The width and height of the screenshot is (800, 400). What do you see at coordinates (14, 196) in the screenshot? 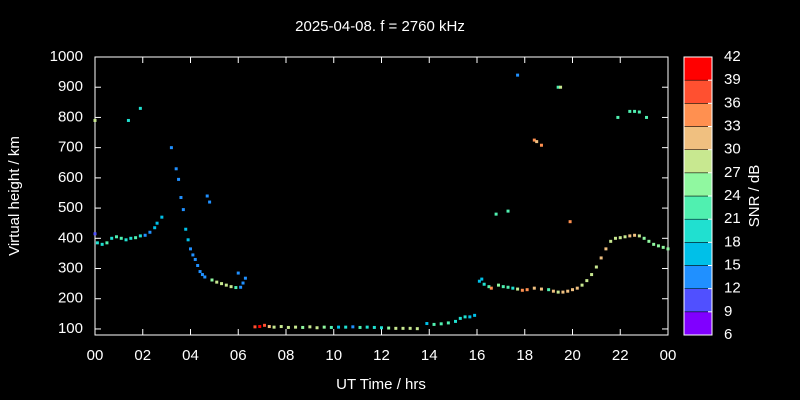
I see `y-axis-label: Virtual height / km` at bounding box center [14, 196].